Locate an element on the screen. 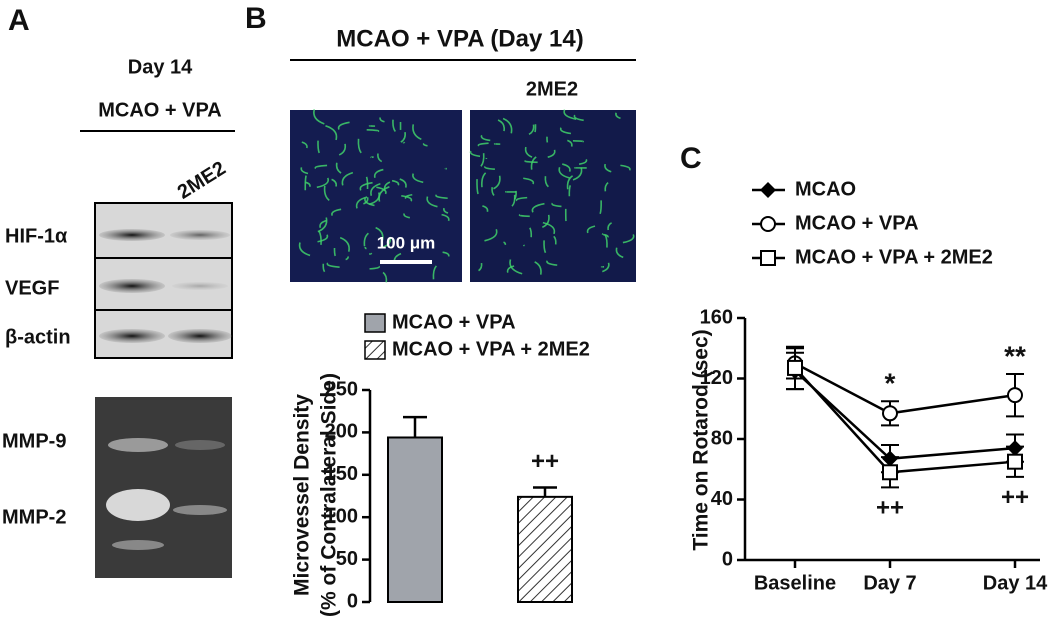 The height and width of the screenshot is (627, 1050). zymo-label: MMP-2 is located at coordinates (34, 517).